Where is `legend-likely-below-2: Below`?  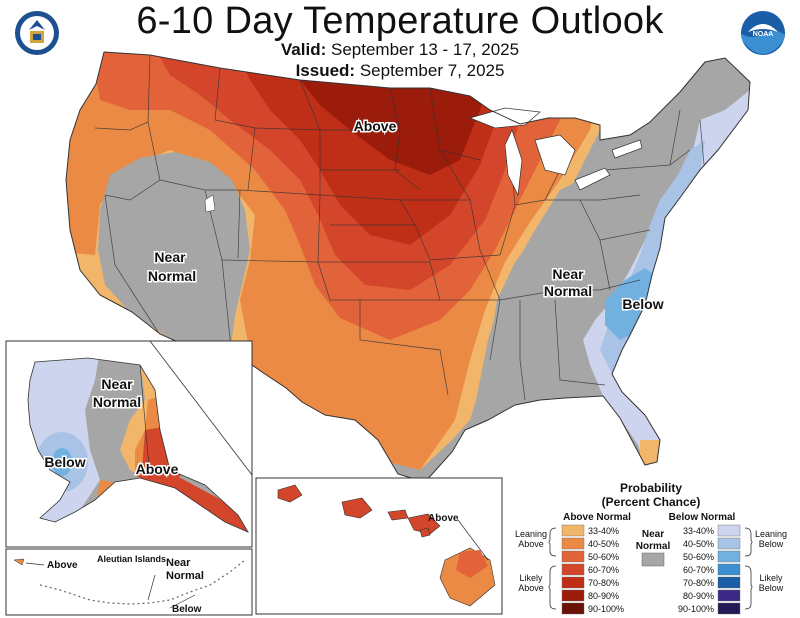
legend-likely-below-2: Below is located at coordinates (771, 588).